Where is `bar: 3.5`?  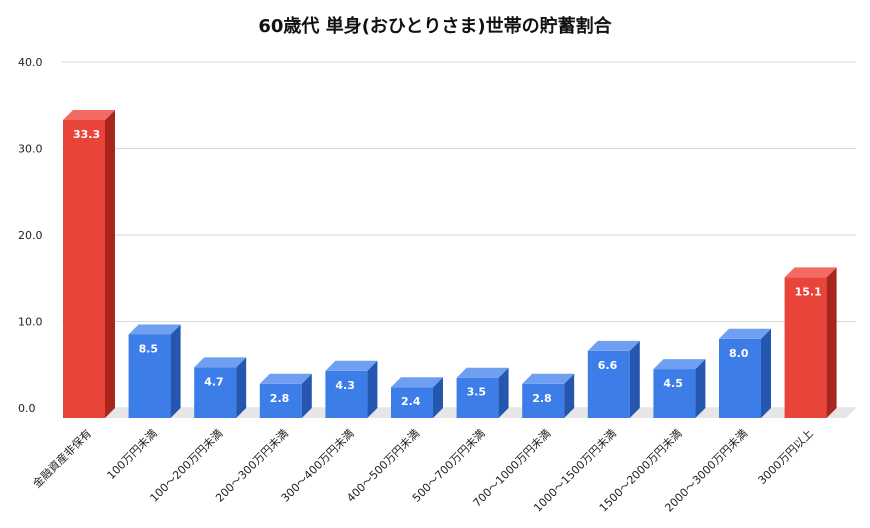
bar: 3.5 is located at coordinates (482, 392).